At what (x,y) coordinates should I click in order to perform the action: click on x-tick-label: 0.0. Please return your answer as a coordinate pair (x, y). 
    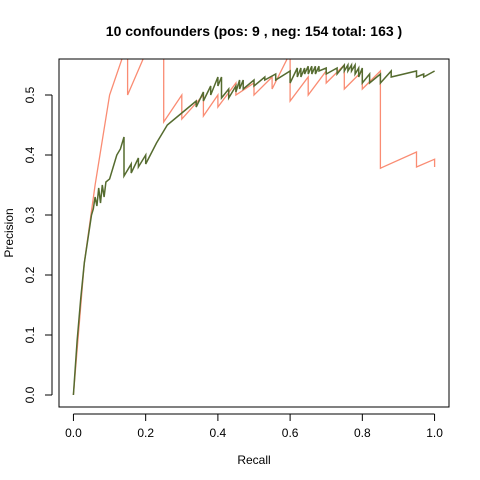
    Looking at the image, I should click on (73, 433).